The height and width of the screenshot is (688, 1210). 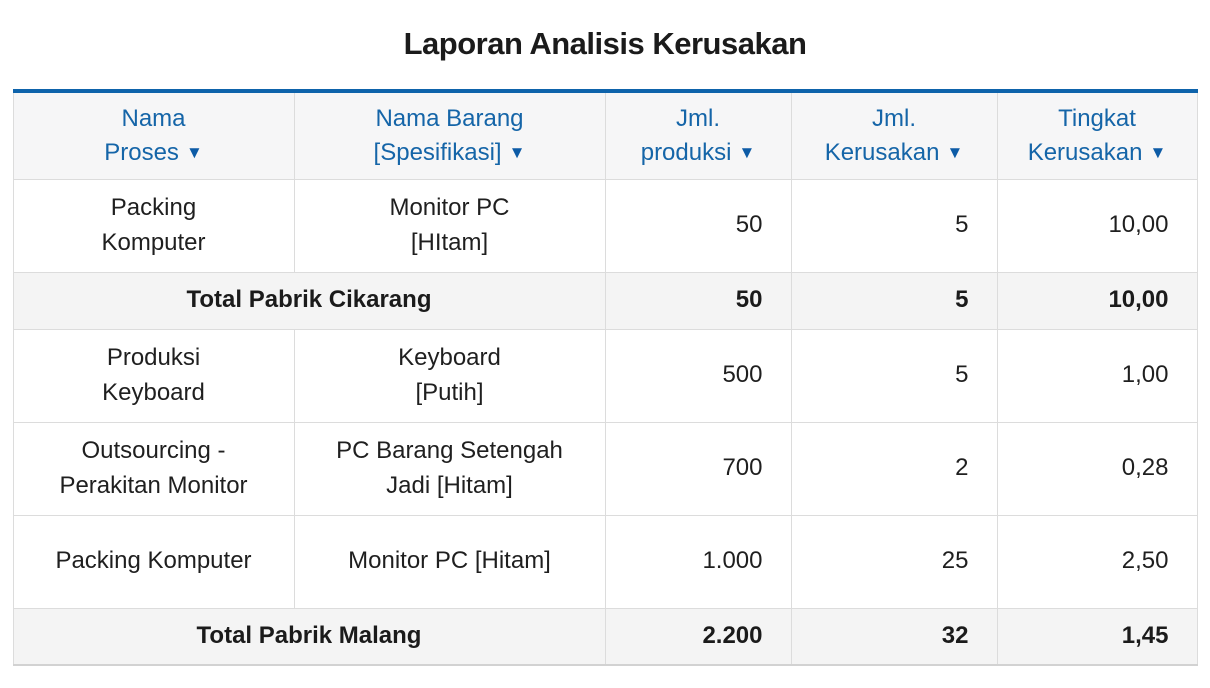 What do you see at coordinates (882, 135) in the screenshot?
I see `column-header-label: Jml. Kerusakan` at bounding box center [882, 135].